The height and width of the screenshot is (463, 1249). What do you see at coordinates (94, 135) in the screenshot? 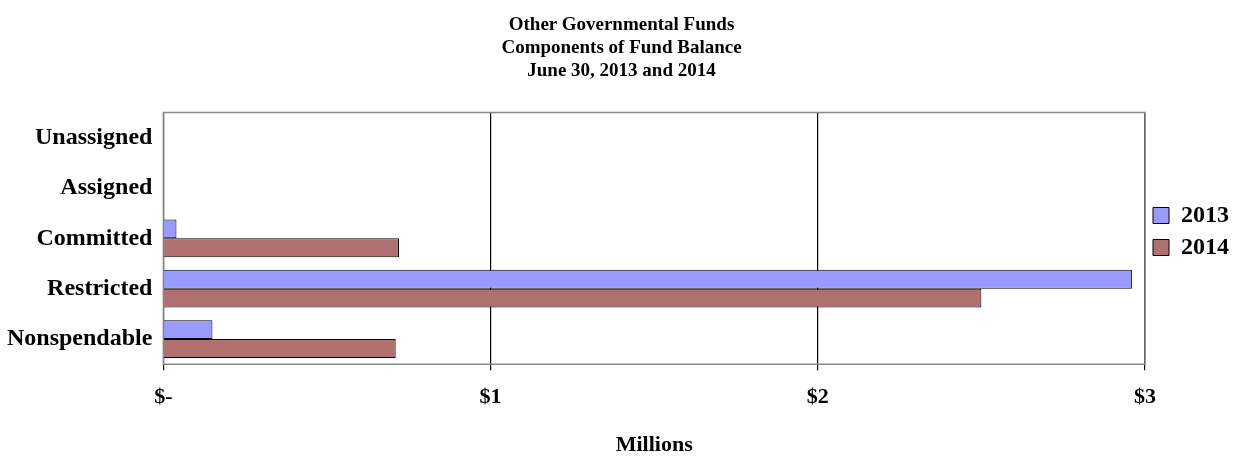
I see `y-tick-label: Unassigned` at bounding box center [94, 135].